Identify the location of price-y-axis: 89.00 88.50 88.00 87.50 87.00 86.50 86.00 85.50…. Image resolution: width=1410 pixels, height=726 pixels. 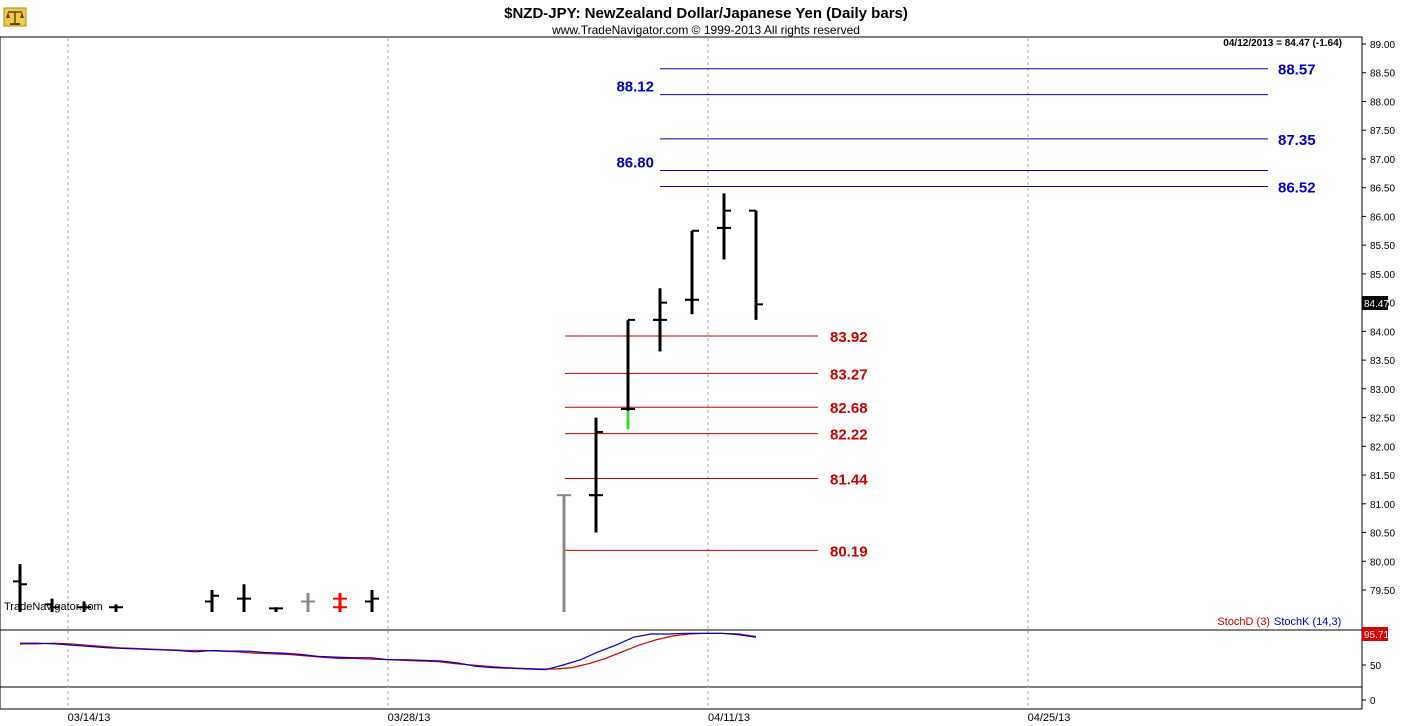
(1378, 318).